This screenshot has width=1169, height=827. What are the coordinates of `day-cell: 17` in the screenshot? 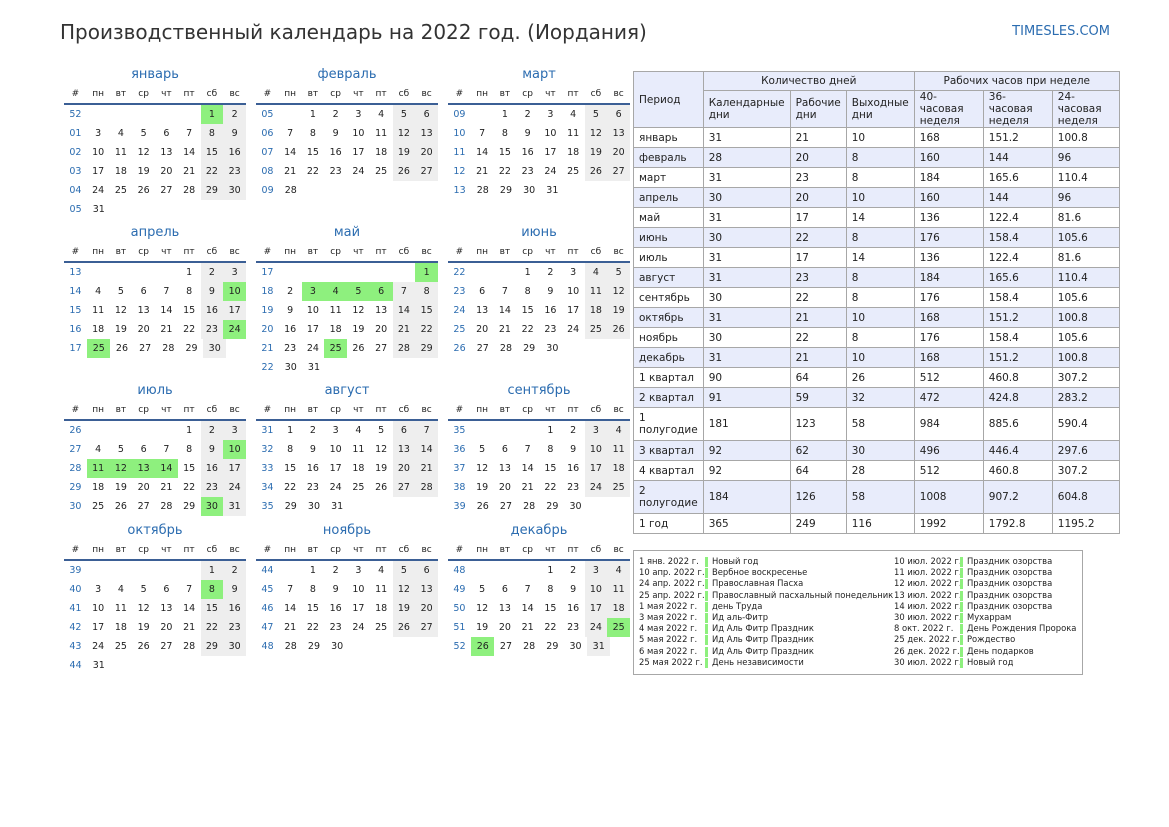 It's located at (312, 329).